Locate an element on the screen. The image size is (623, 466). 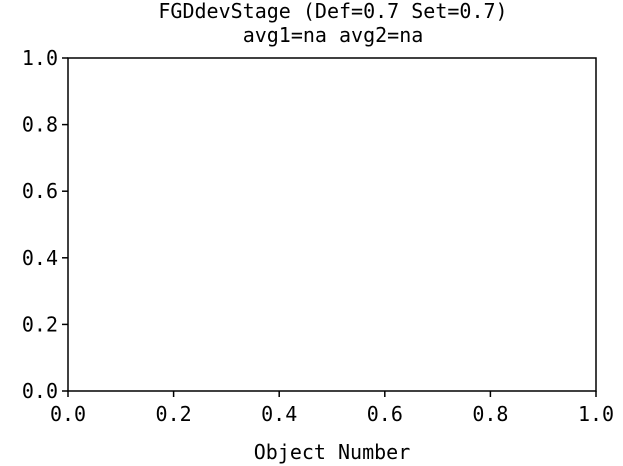
x-tick-label: 0.8 is located at coordinates (490, 414).